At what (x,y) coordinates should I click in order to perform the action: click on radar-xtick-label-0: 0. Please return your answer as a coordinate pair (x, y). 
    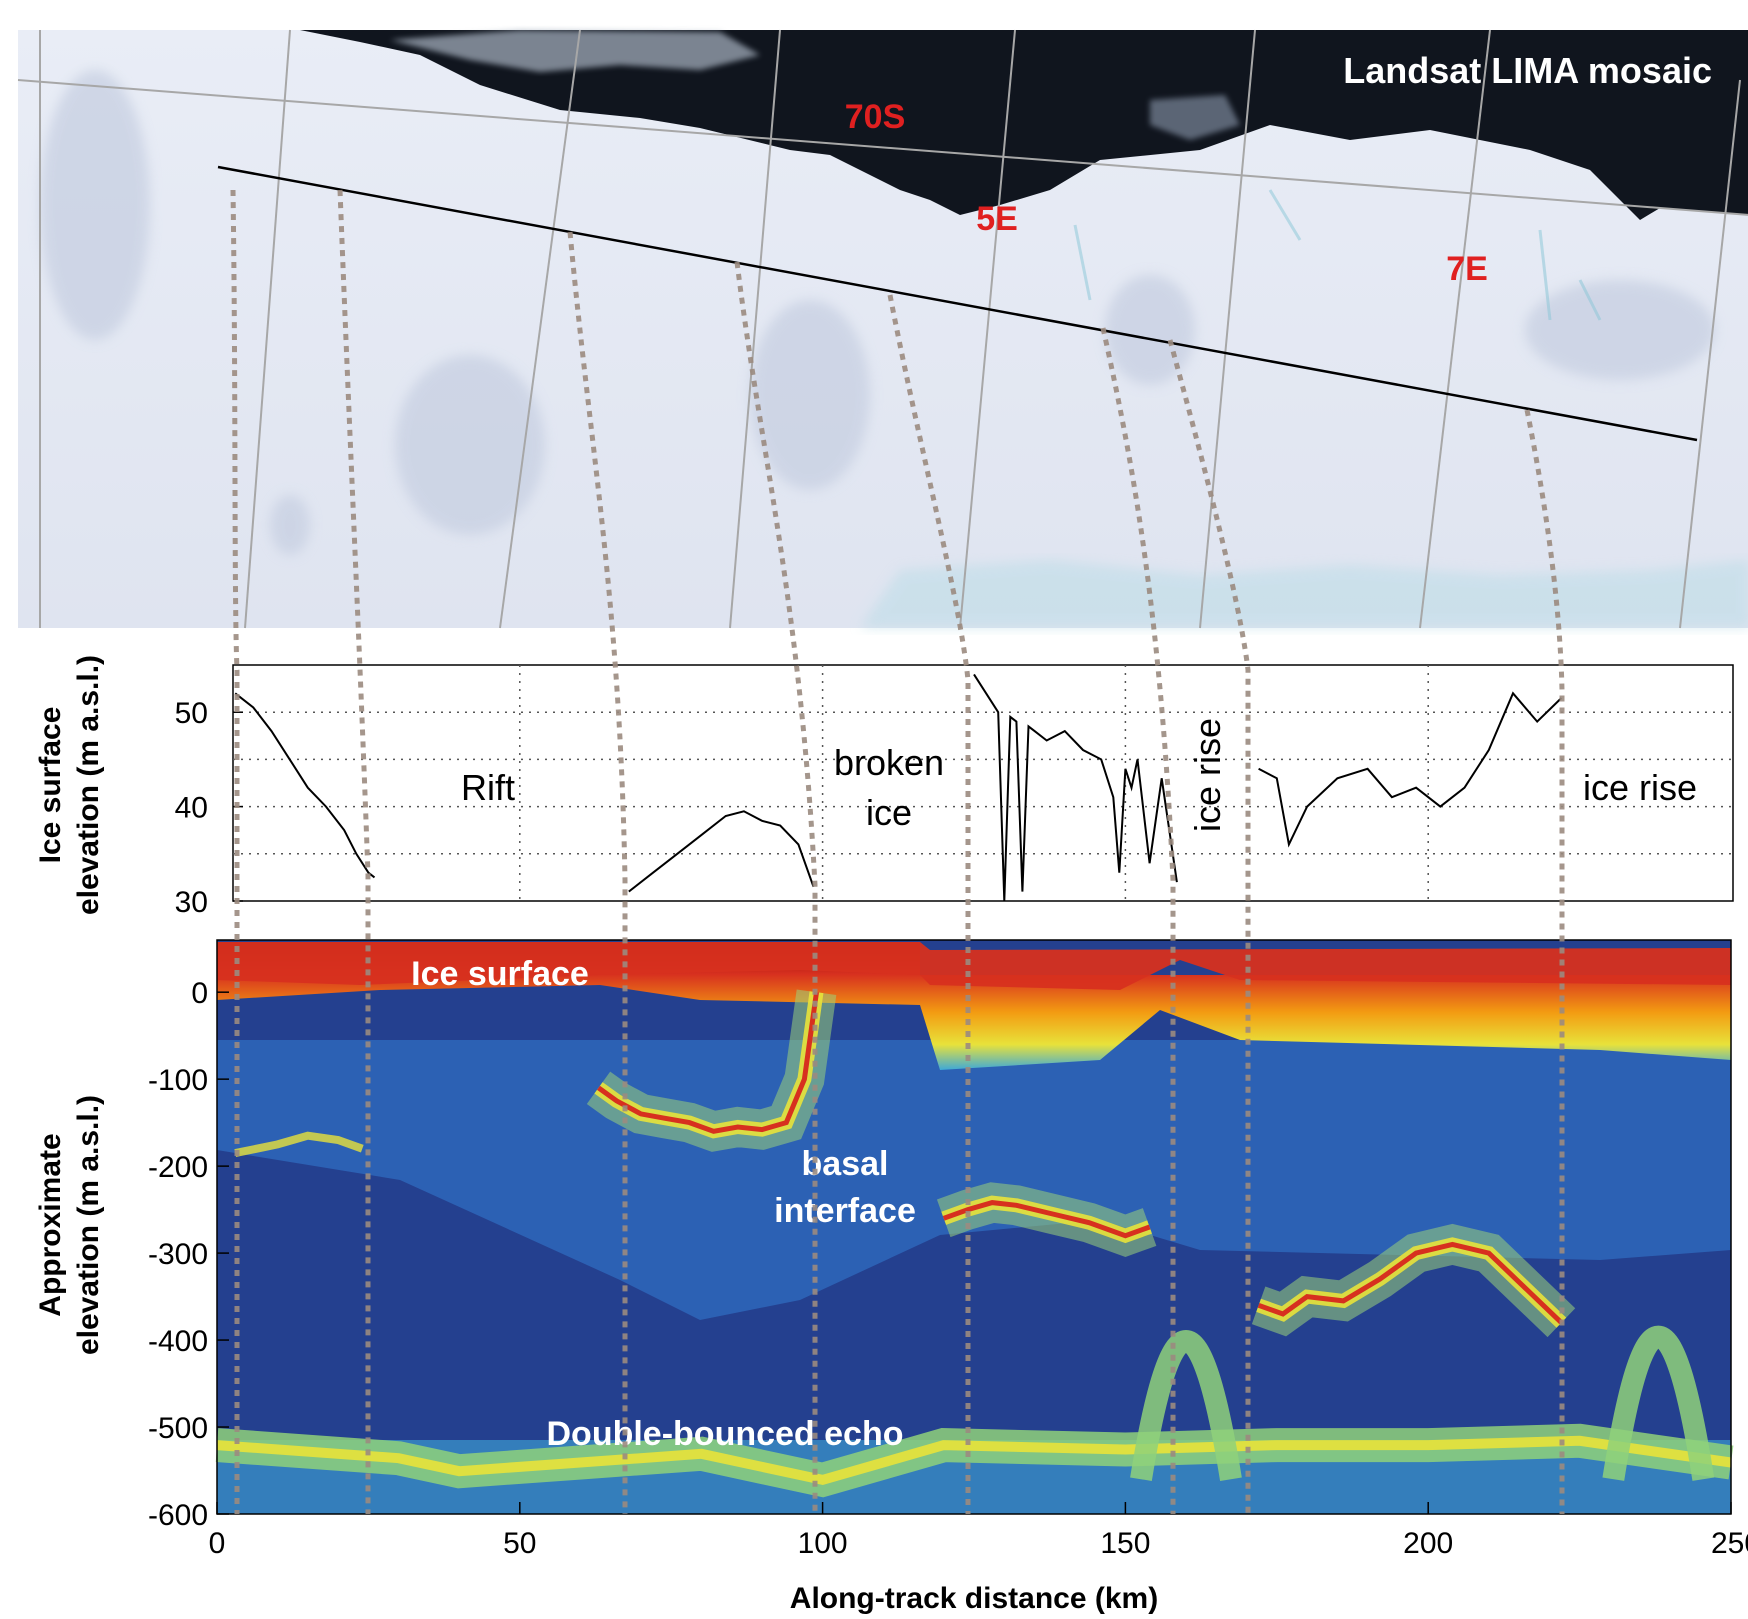
    Looking at the image, I should click on (217, 1543).